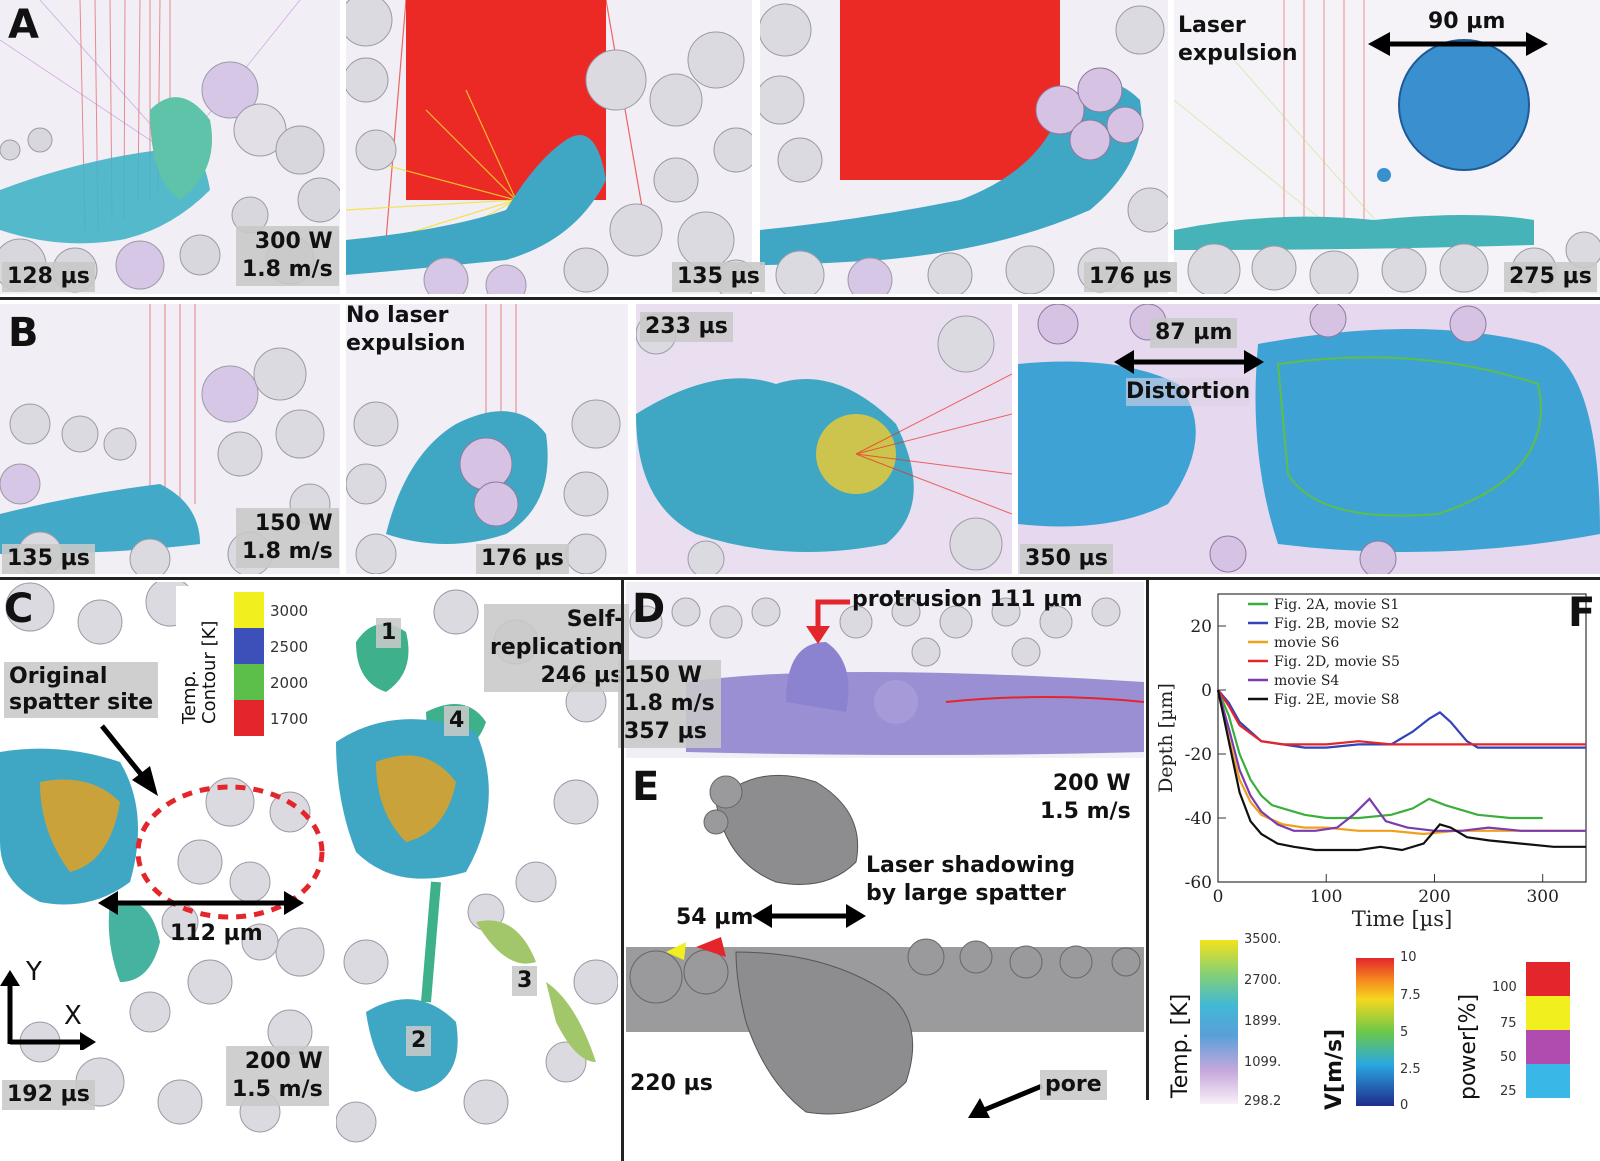  Describe the element at coordinates (1401, 762) in the screenshot. I see `series-line` at that location.